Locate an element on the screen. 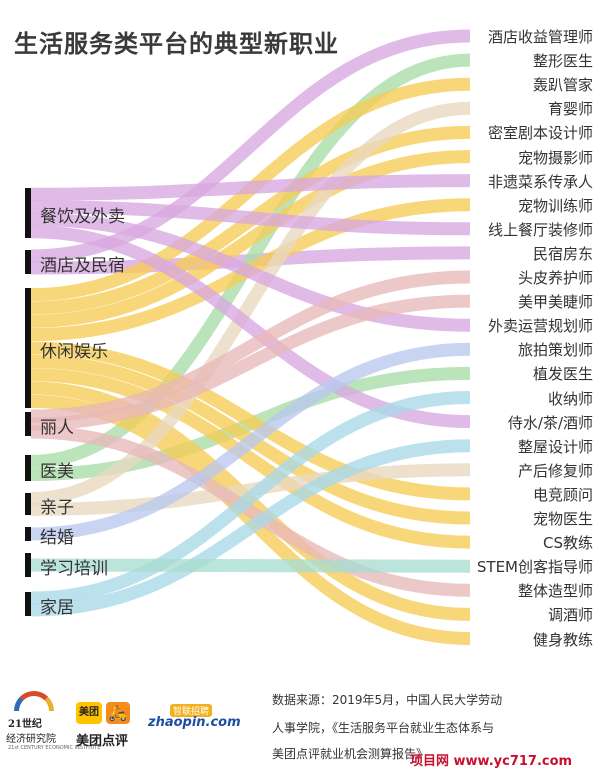 Image resolution: width=603 pixels, height=771 pixels. target-node-label: 密室剧本设计师 is located at coordinates (540, 133).